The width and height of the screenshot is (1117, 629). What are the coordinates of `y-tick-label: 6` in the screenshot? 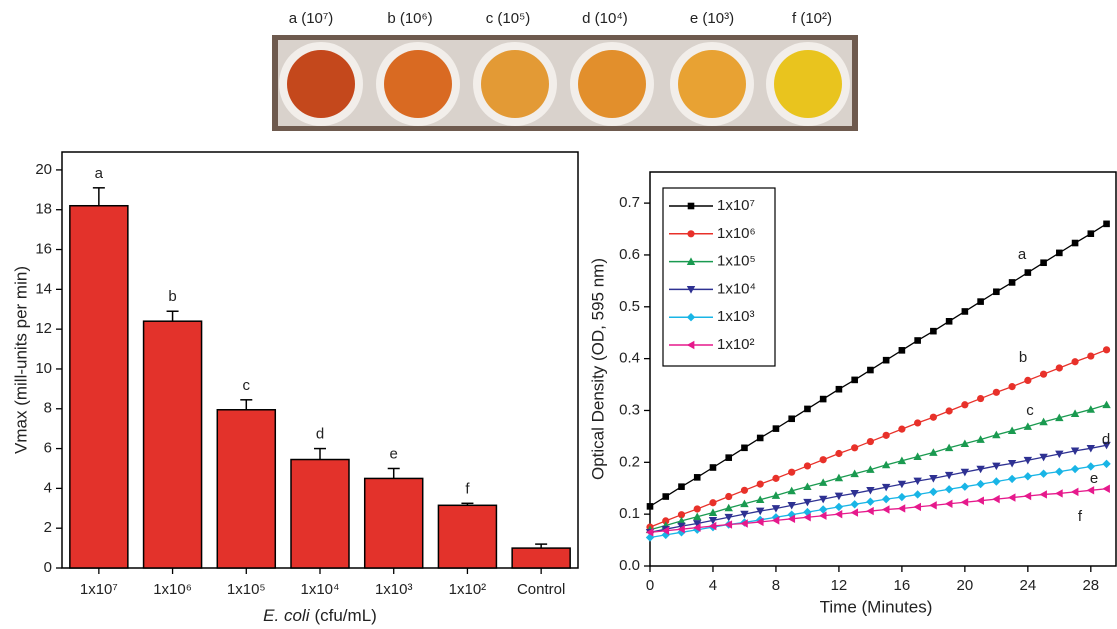 It's located at (48, 448).